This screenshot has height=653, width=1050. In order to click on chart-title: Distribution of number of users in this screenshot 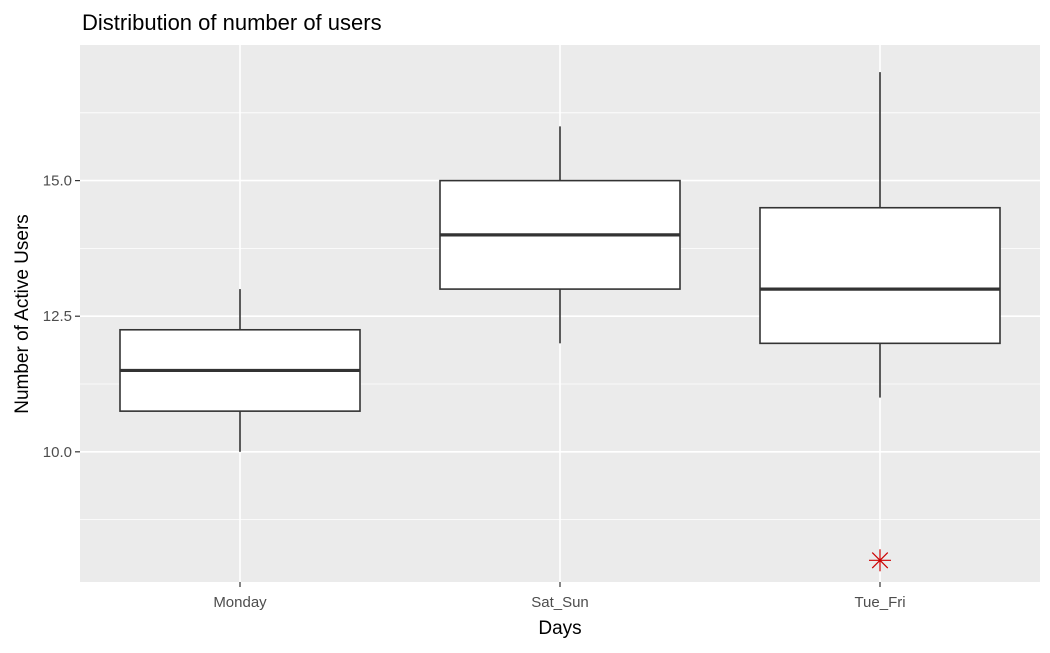, I will do `click(232, 22)`.